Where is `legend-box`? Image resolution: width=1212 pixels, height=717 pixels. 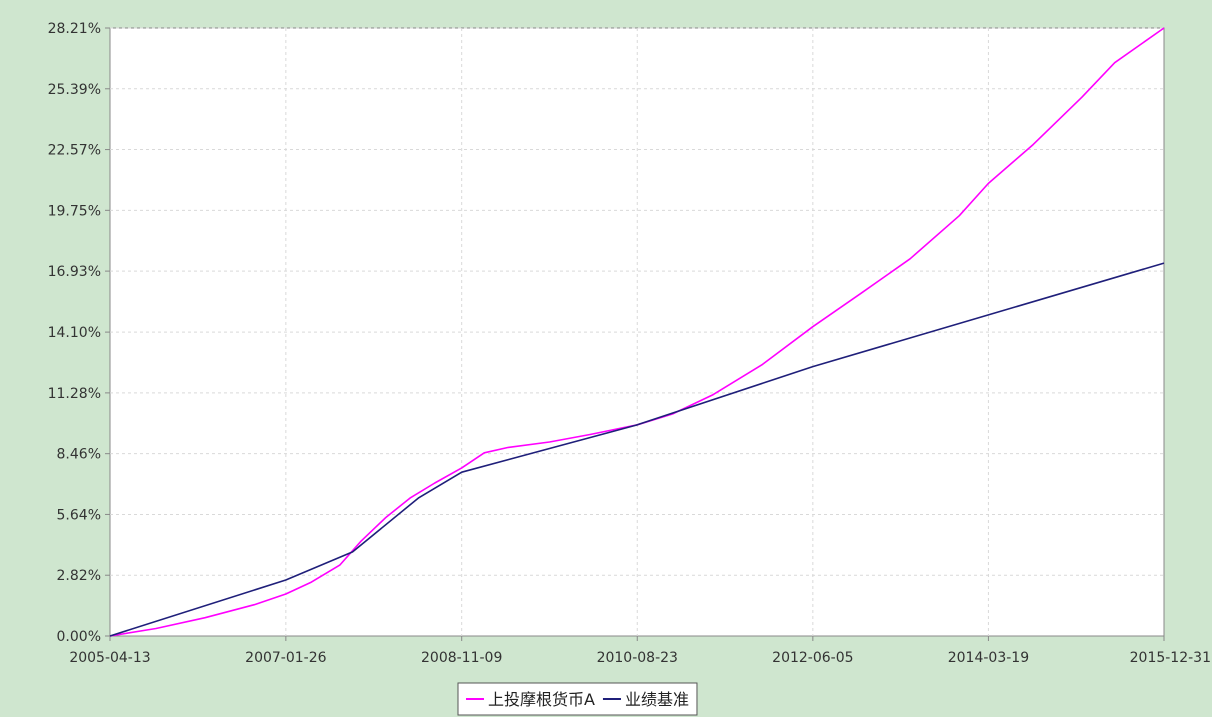 legend-box is located at coordinates (577, 699).